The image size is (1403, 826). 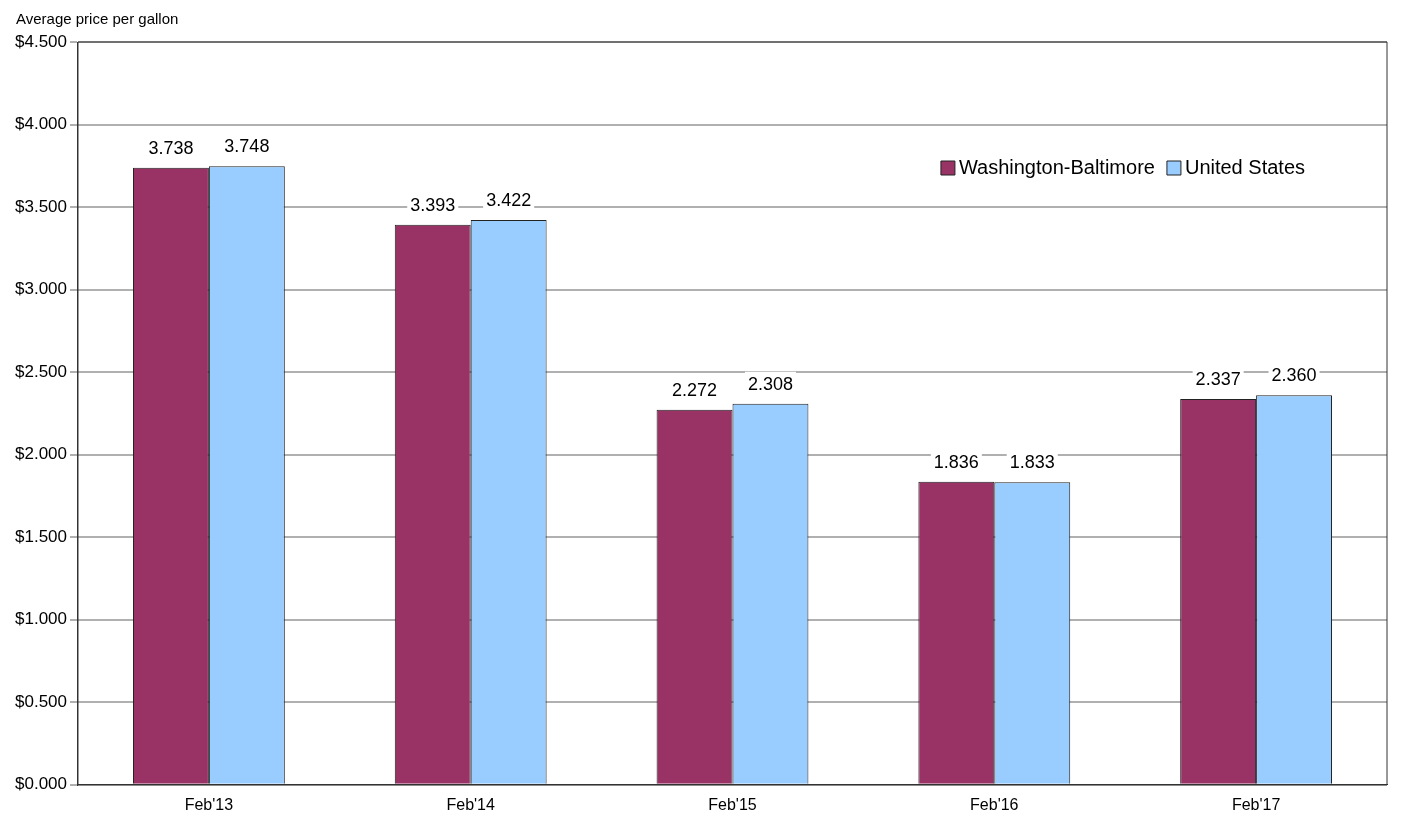 I want to click on data-label: 2.337, so click(x=1218, y=379).